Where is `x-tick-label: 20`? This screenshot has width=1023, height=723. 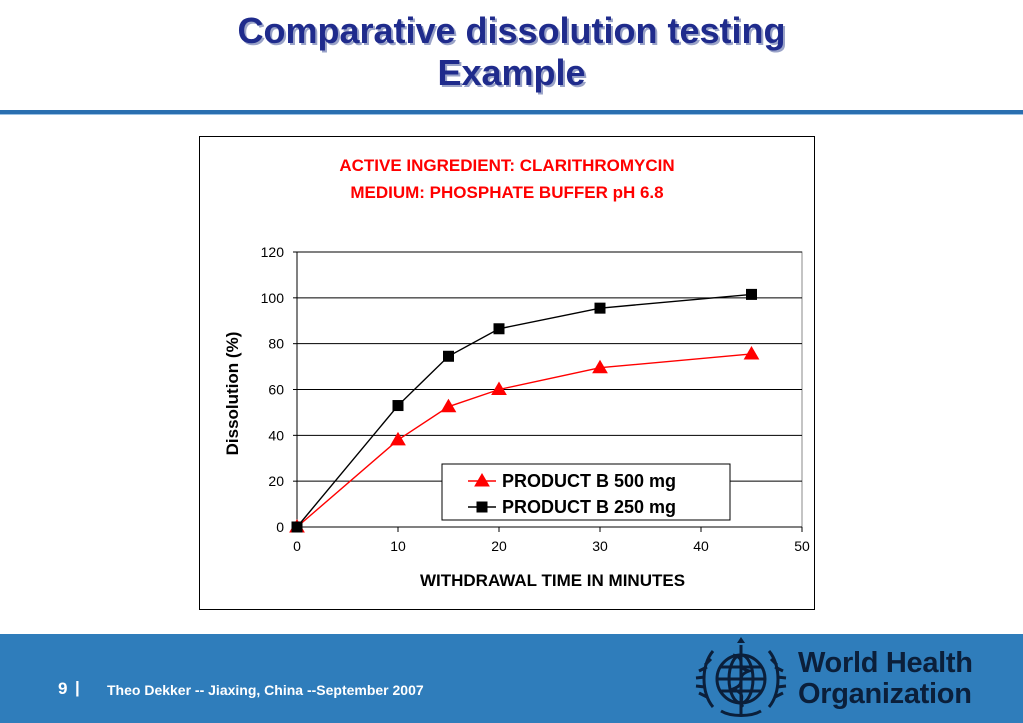
x-tick-label: 20 is located at coordinates (499, 546).